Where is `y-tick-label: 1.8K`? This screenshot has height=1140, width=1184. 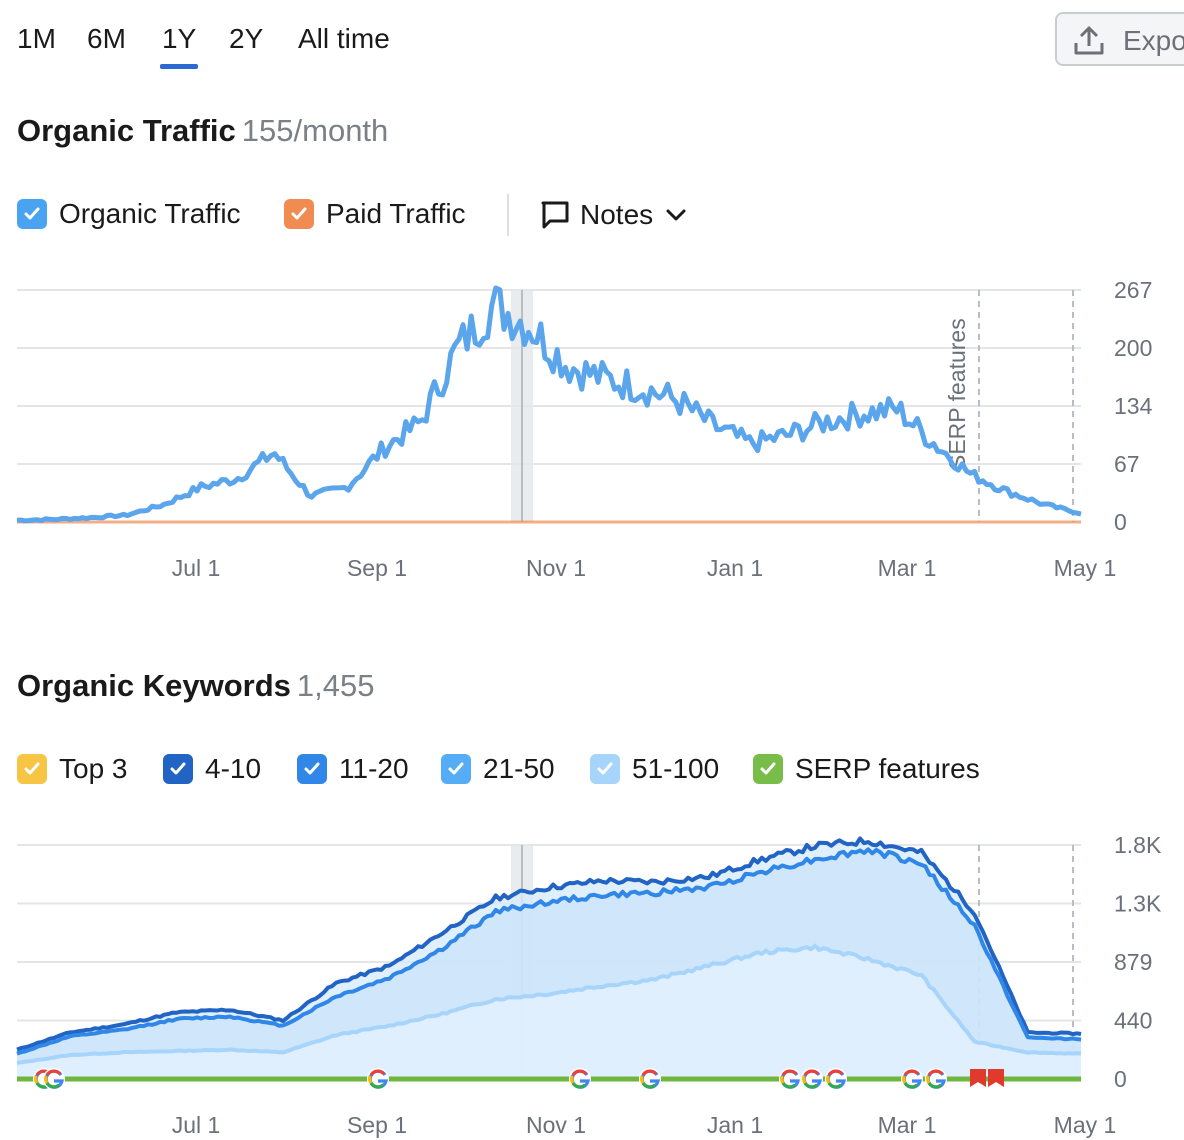
y-tick-label: 1.8K is located at coordinates (1138, 845).